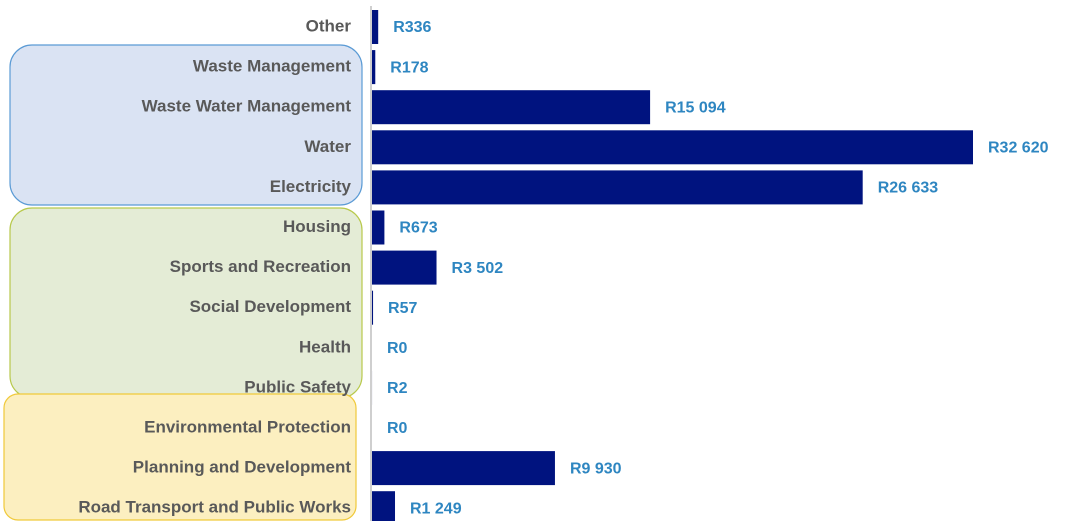 Image resolution: width=1071 pixels, height=521 pixels. I want to click on category-label: Sports and Recreation, so click(260, 266).